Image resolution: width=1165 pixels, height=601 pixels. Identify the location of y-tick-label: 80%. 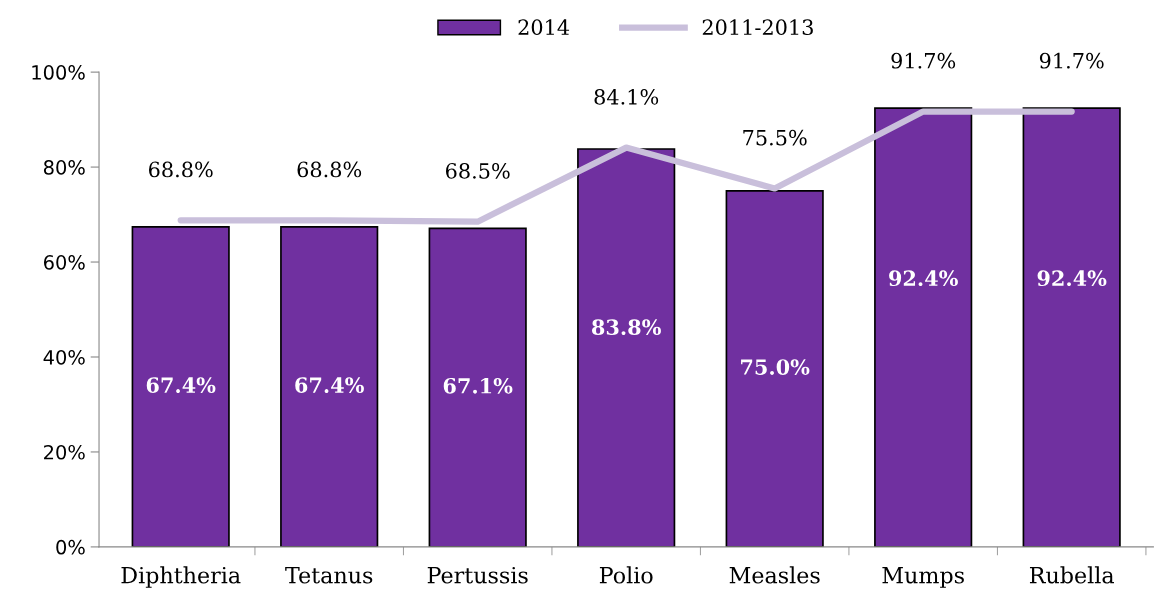
(64, 167).